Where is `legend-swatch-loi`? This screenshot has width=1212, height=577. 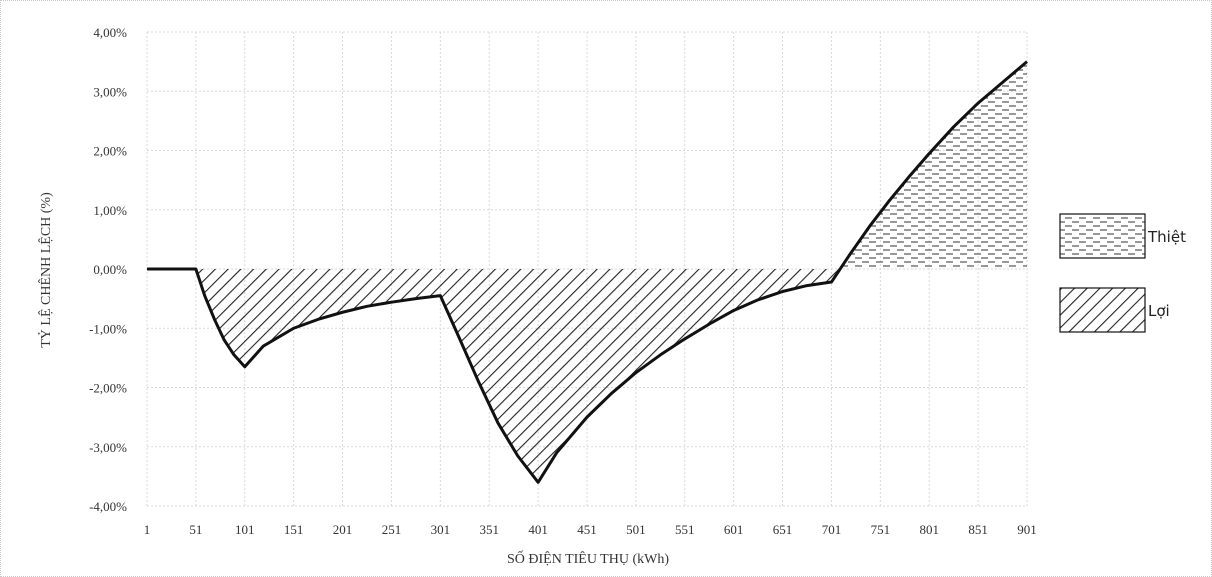 legend-swatch-loi is located at coordinates (1102, 310).